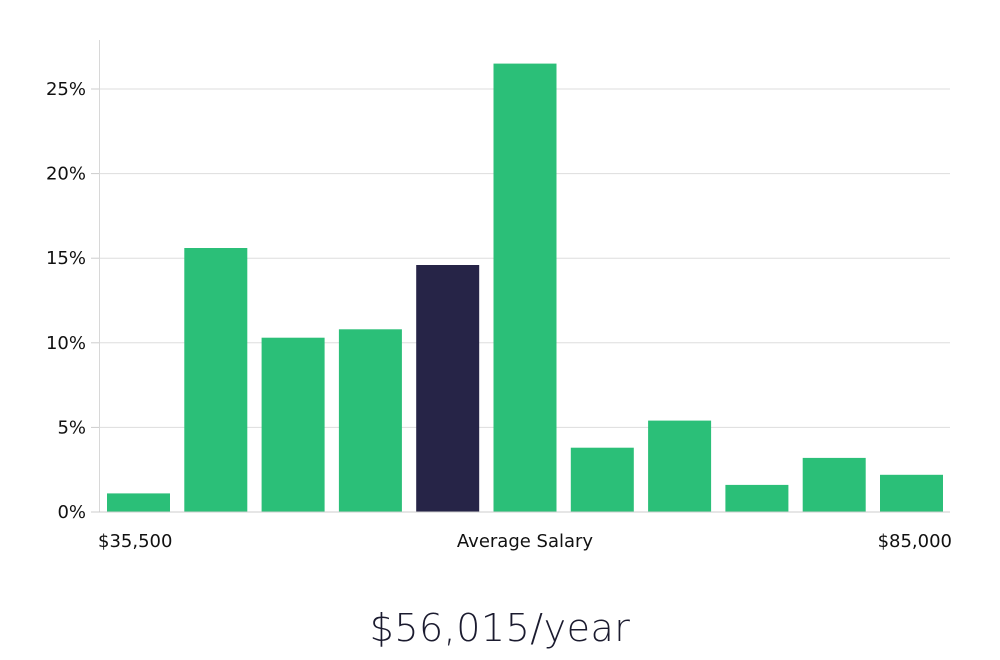 The image size is (1000, 660). Describe the element at coordinates (71, 427) in the screenshot. I see `y-tick-label: 5%` at that location.